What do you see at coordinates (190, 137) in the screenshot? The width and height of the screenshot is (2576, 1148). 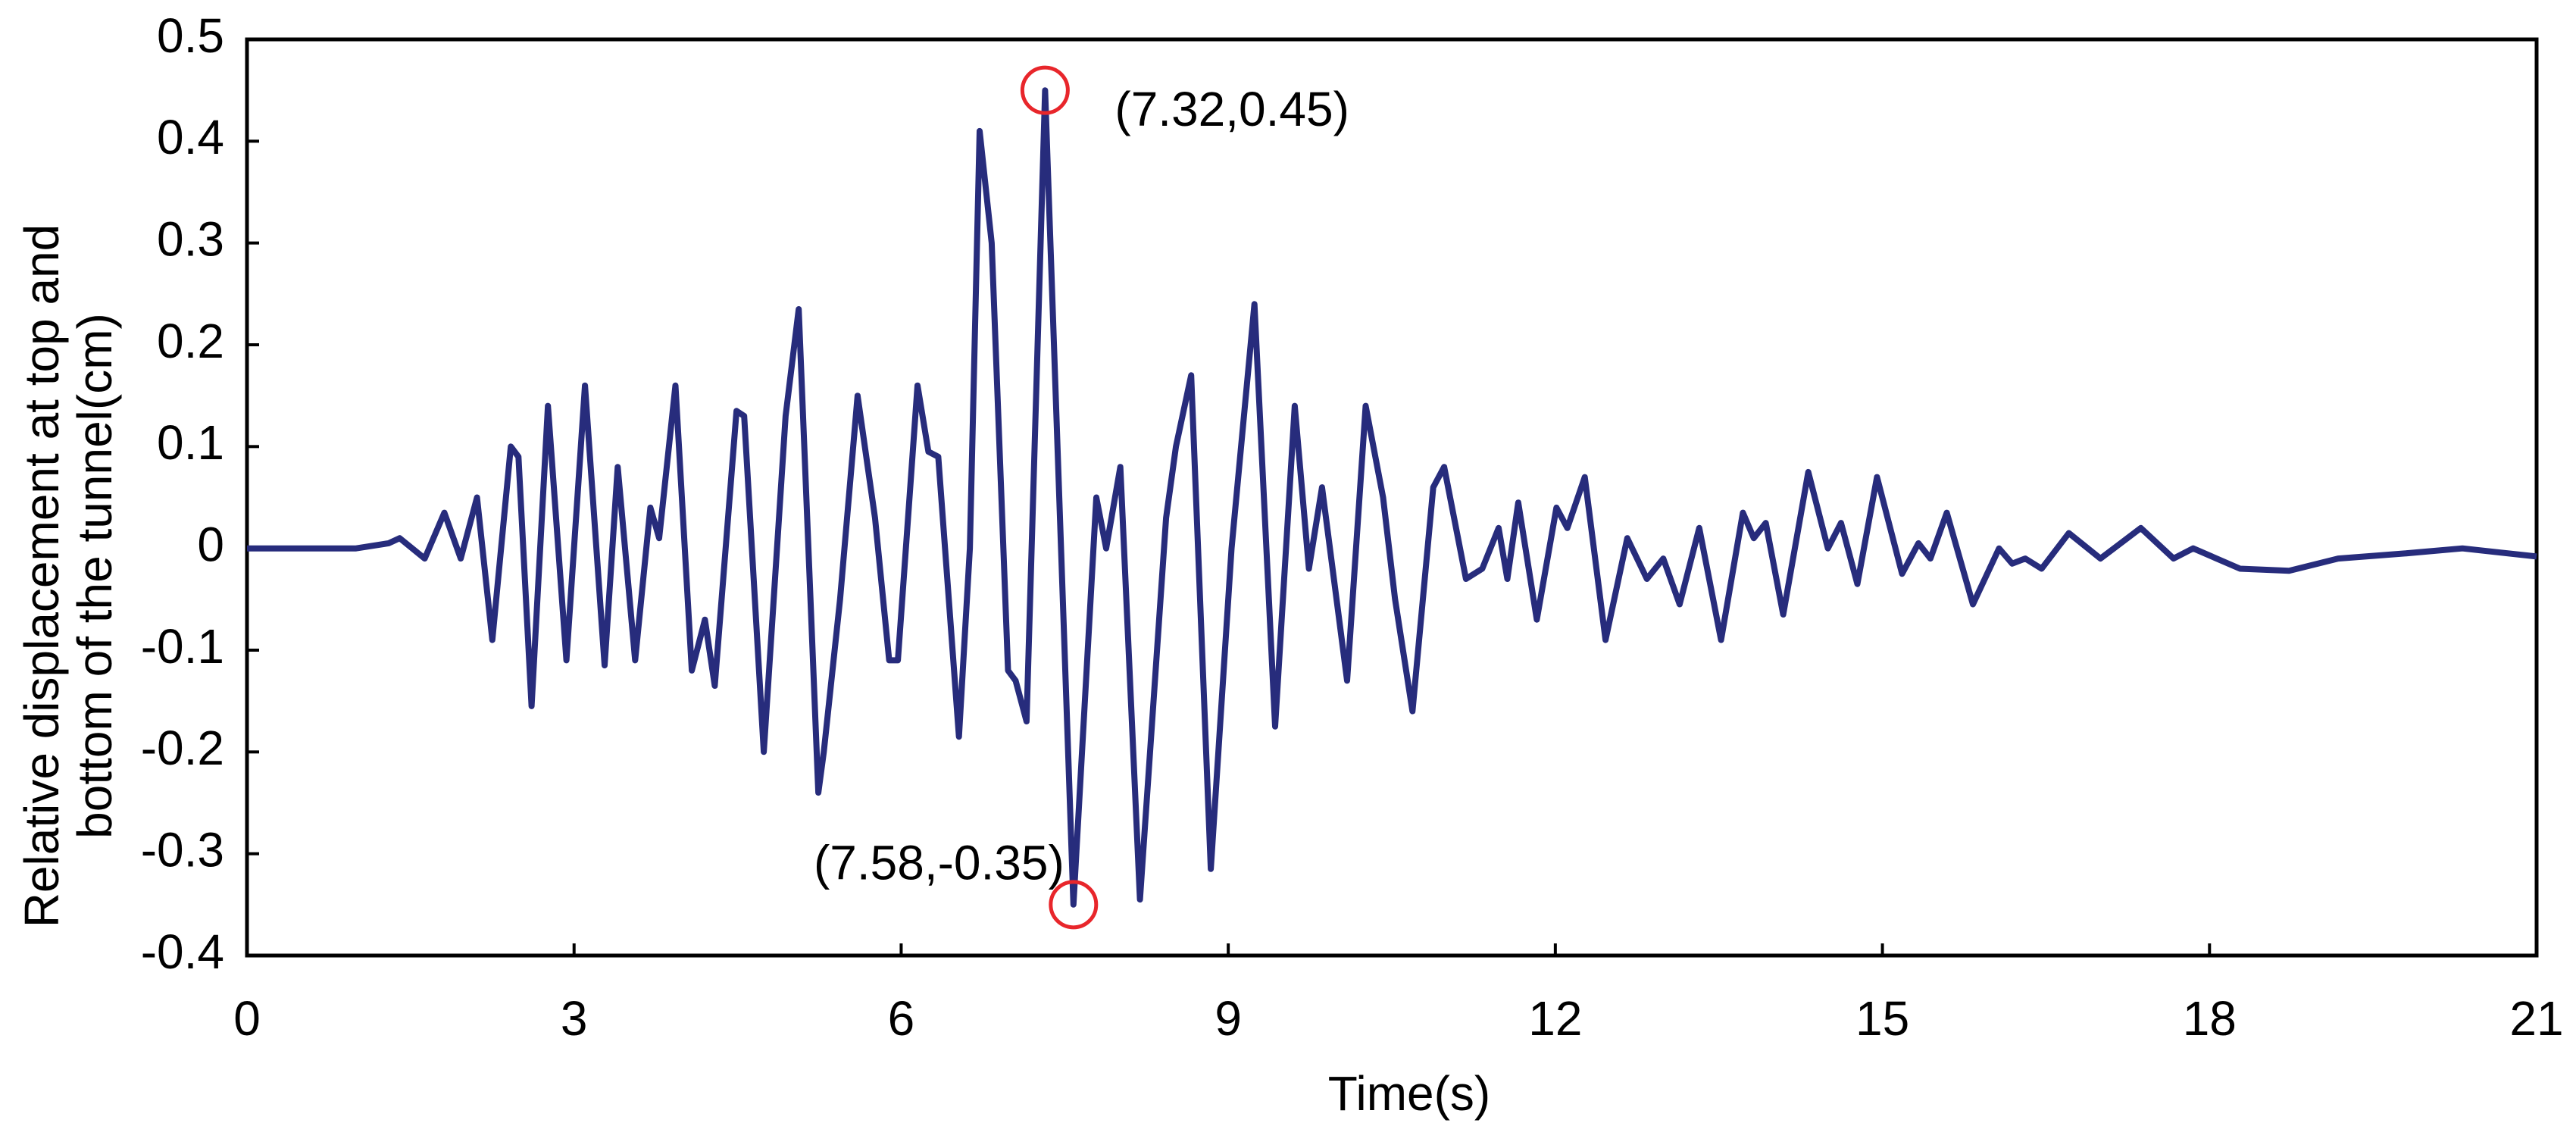 I see `y-tick-label: 0.4` at bounding box center [190, 137].